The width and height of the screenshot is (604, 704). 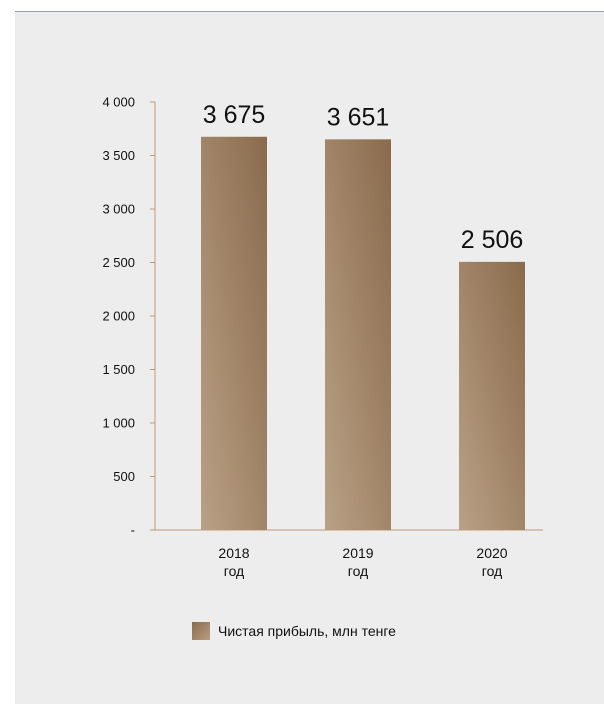 I want to click on bar-value-label: 3 651, so click(x=358, y=117).